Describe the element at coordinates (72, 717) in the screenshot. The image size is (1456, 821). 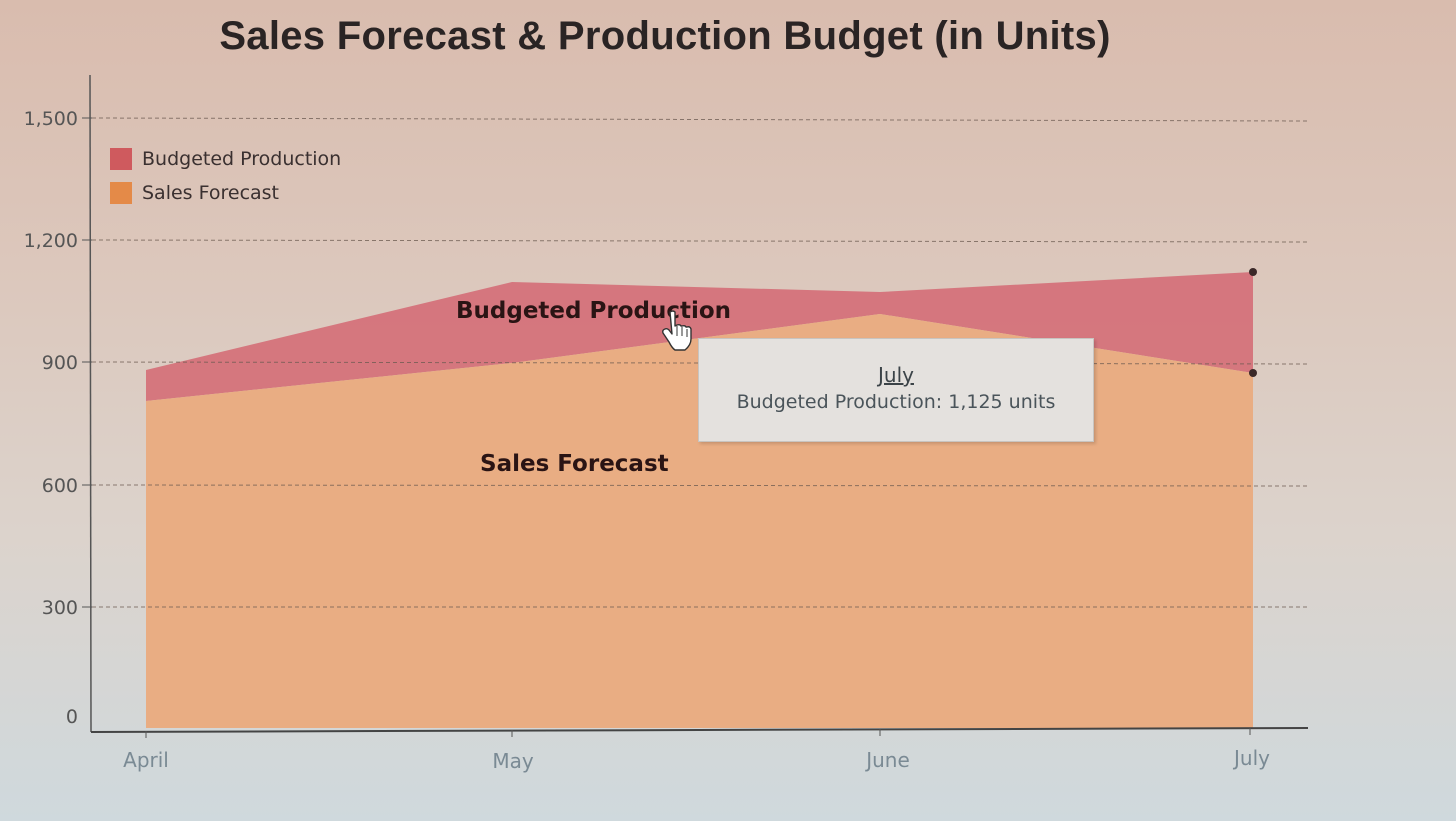
I see `y-tick-0: 0` at that location.